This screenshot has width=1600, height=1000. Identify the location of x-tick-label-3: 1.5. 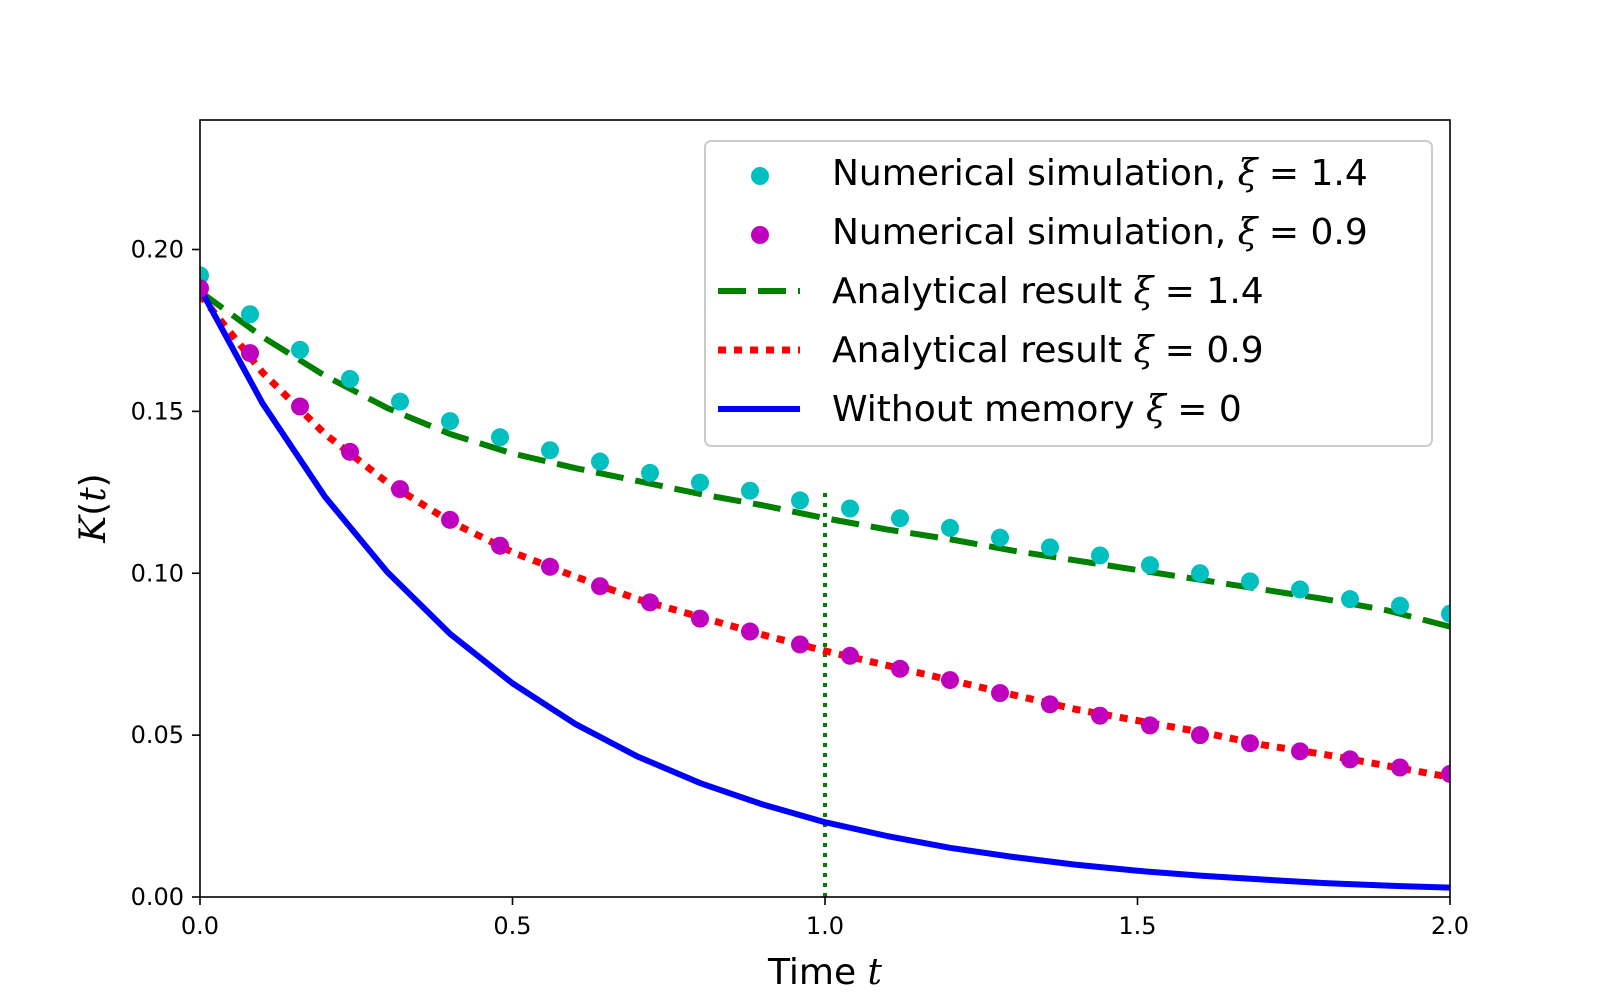
(1137, 926).